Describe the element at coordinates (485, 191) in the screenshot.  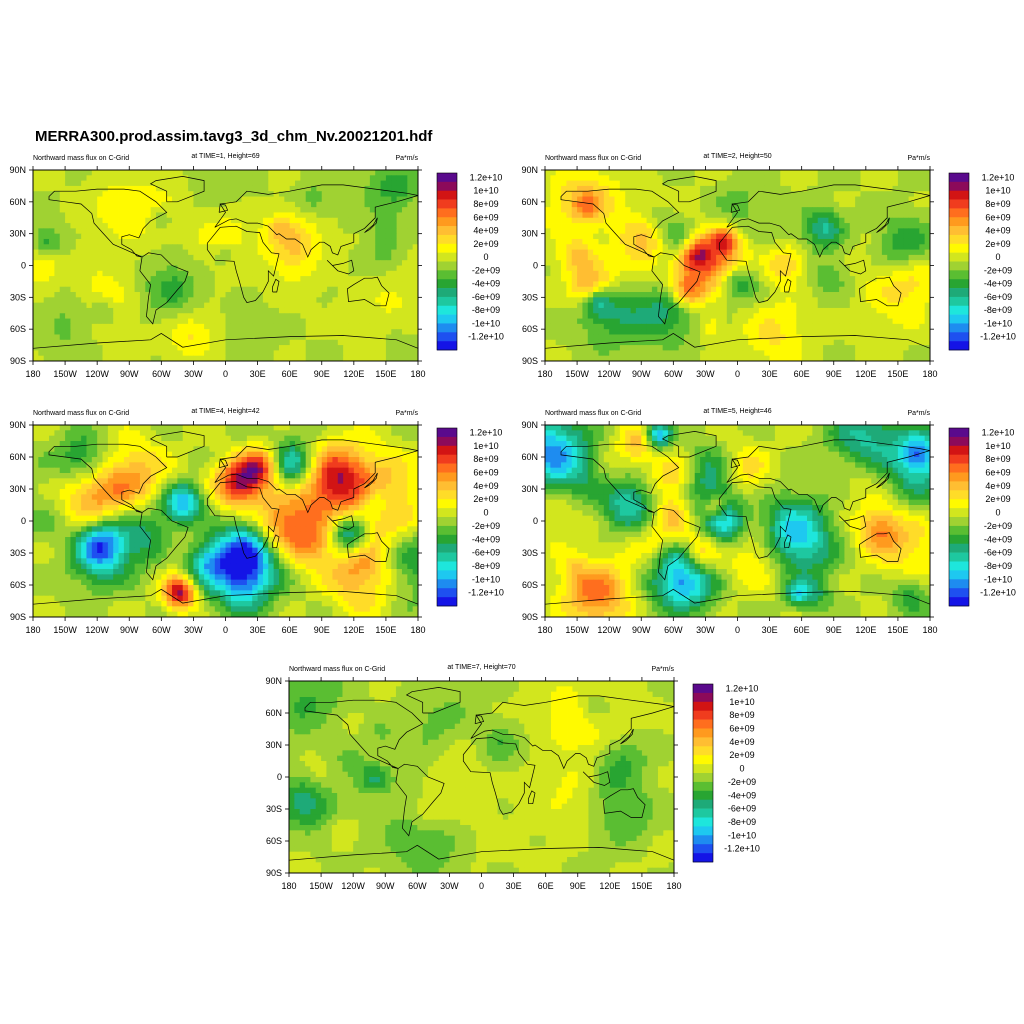
I see `colorbar-label: 1e+10` at that location.